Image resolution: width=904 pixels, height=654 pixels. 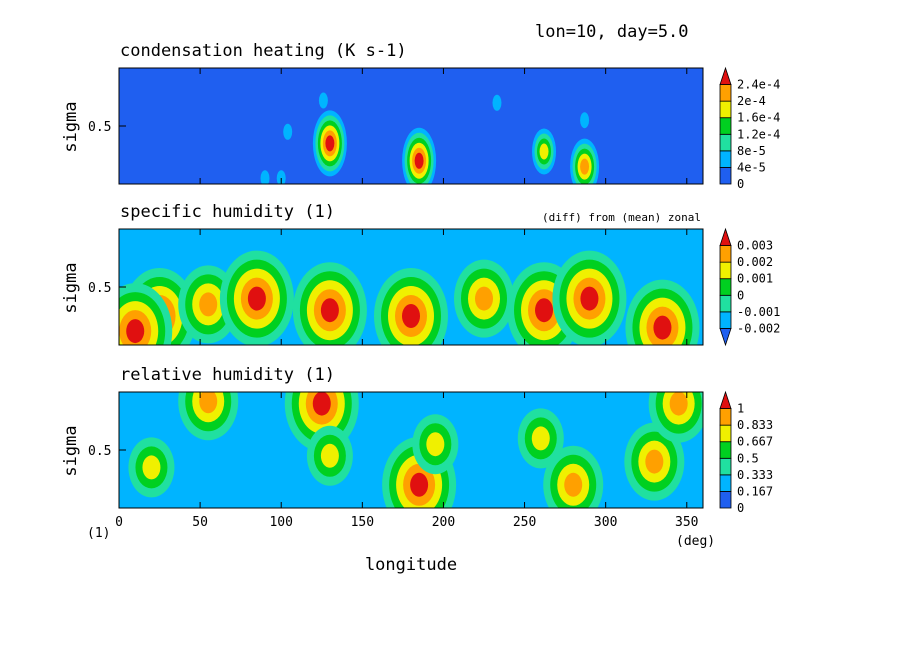 I want to click on x-axis-label: longitude, so click(x=411, y=565).